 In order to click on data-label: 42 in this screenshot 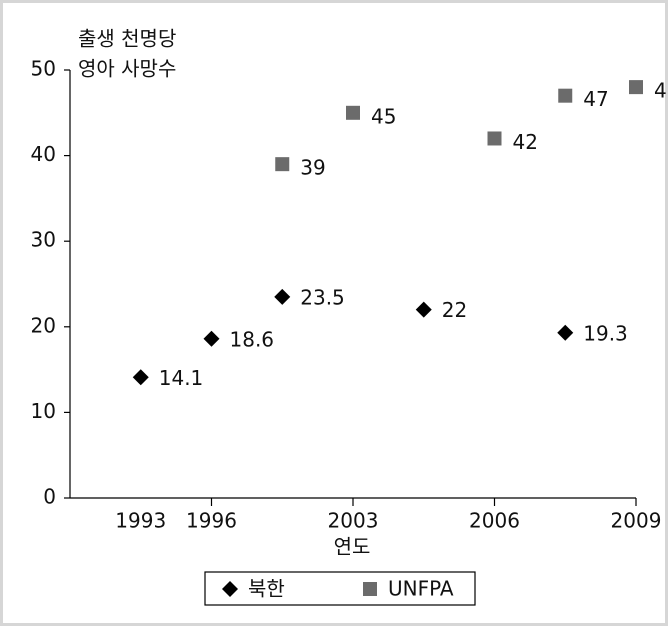, I will do `click(525, 142)`.